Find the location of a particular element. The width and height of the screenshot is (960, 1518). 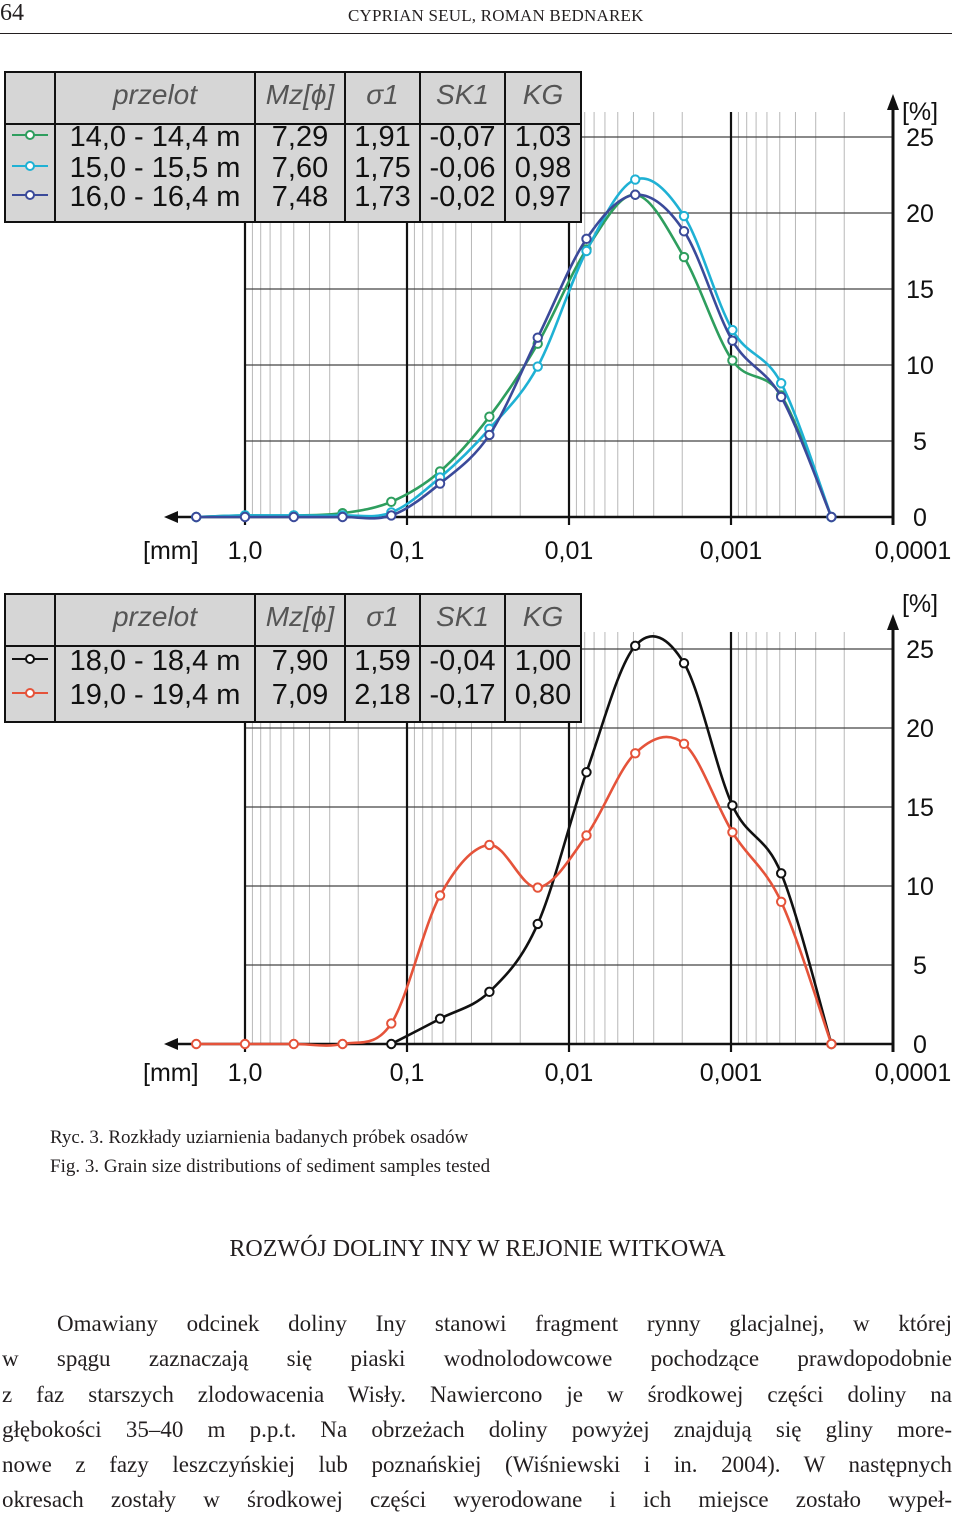

table-cell: -0,04 is located at coordinates (462, 661).